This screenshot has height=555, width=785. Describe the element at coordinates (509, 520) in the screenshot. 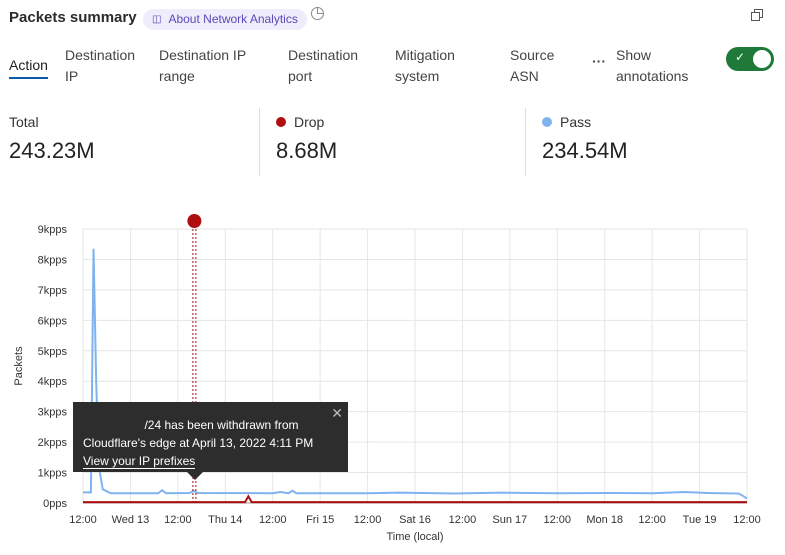

I see `x-tick-label: Sun 17` at that location.